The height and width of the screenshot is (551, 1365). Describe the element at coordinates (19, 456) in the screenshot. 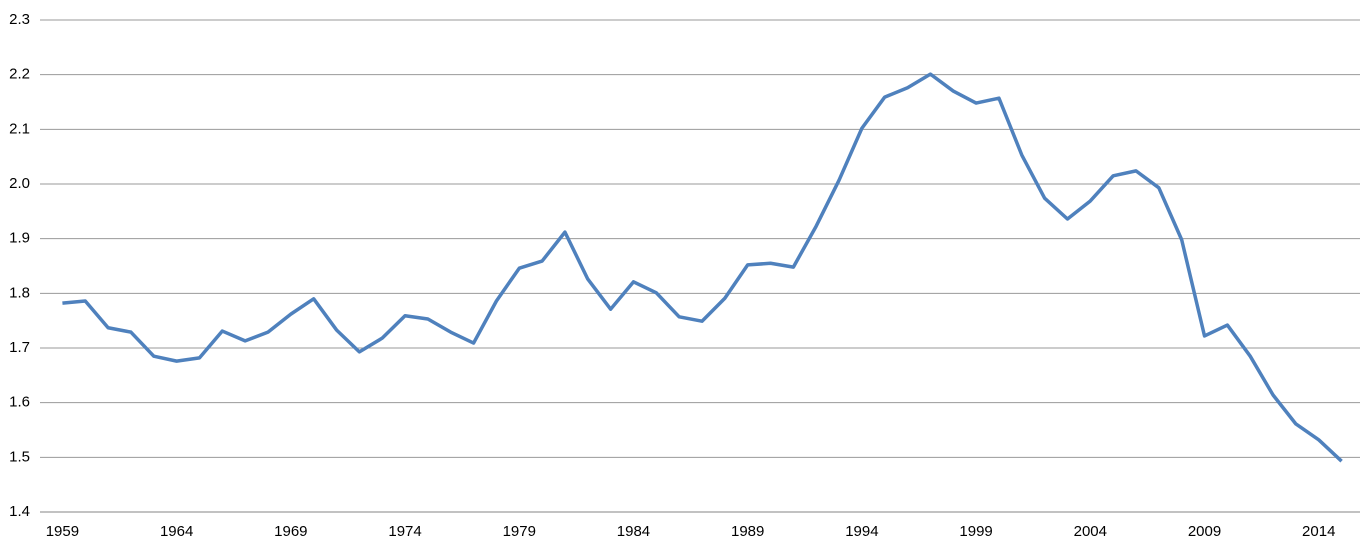

I see `y-tick-label: 1.5` at that location.